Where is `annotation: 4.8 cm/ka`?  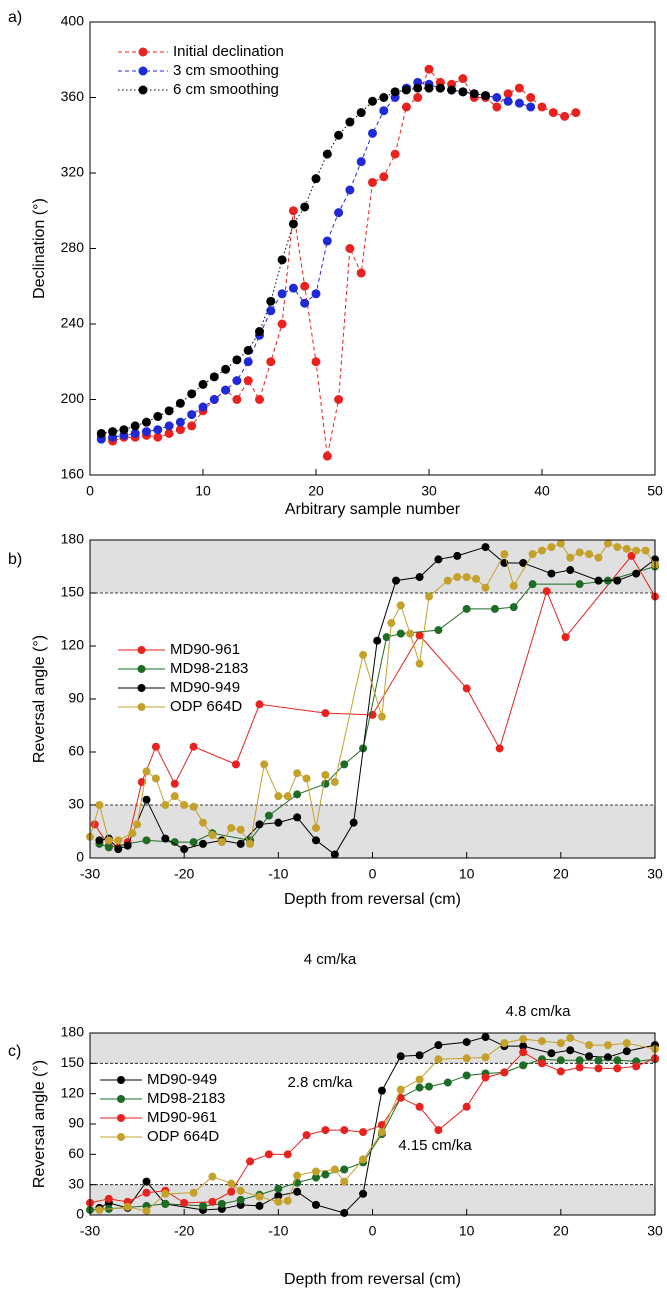
annotation: 4.8 cm/ka is located at coordinates (538, 1011).